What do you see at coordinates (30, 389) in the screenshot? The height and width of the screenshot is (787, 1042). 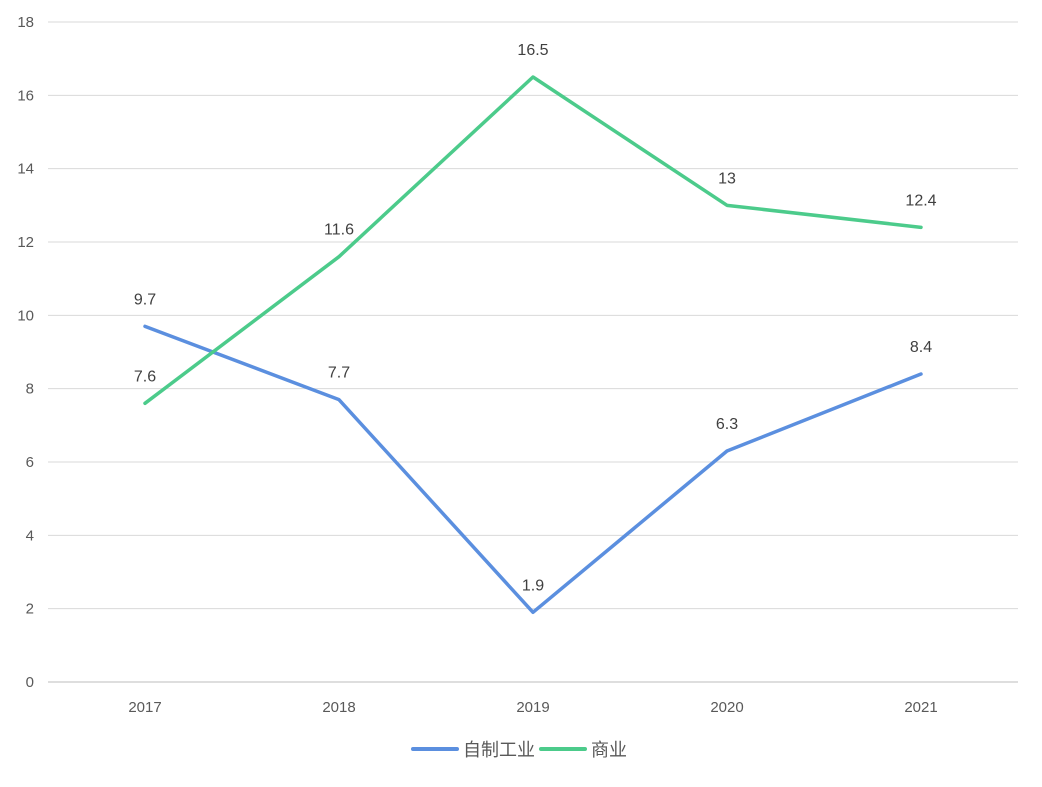 I see `y-tick-label: 8` at bounding box center [30, 389].